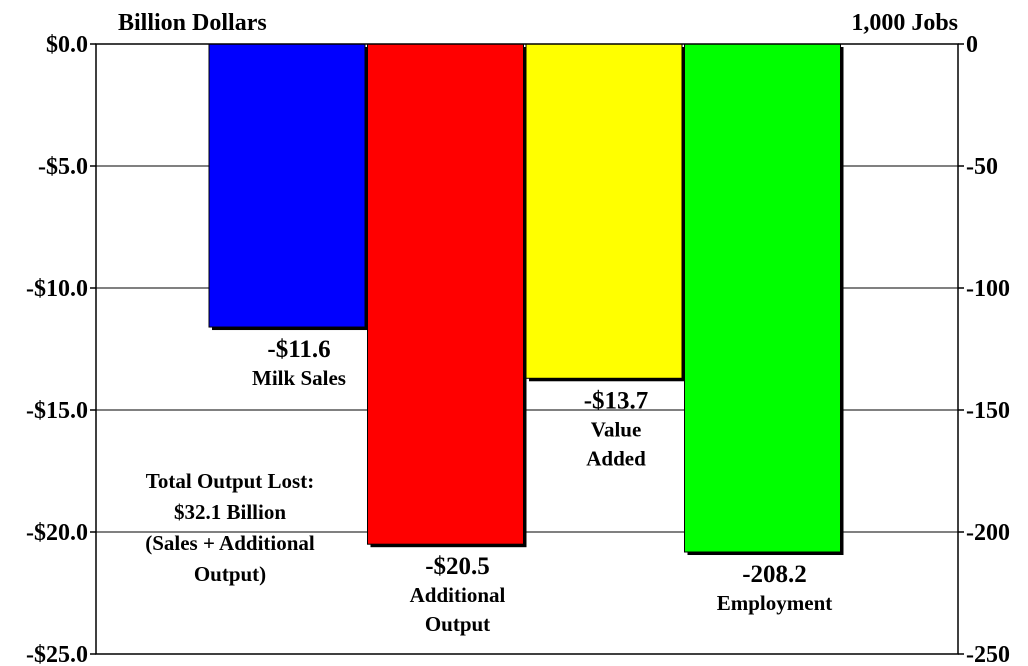 The image size is (1028, 666). I want to click on left-tick-label: -$20.0, so click(57, 533).